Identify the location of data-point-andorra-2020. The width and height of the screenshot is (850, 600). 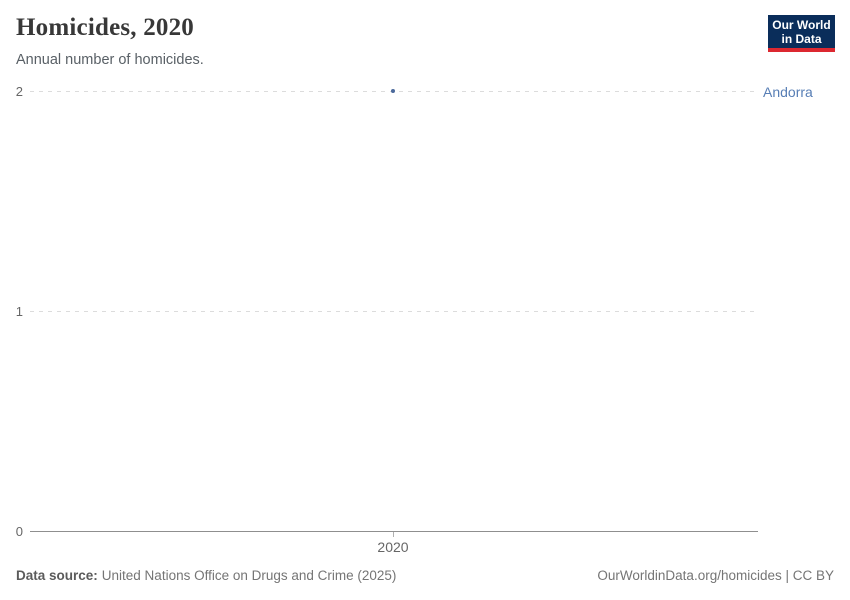
(393, 91).